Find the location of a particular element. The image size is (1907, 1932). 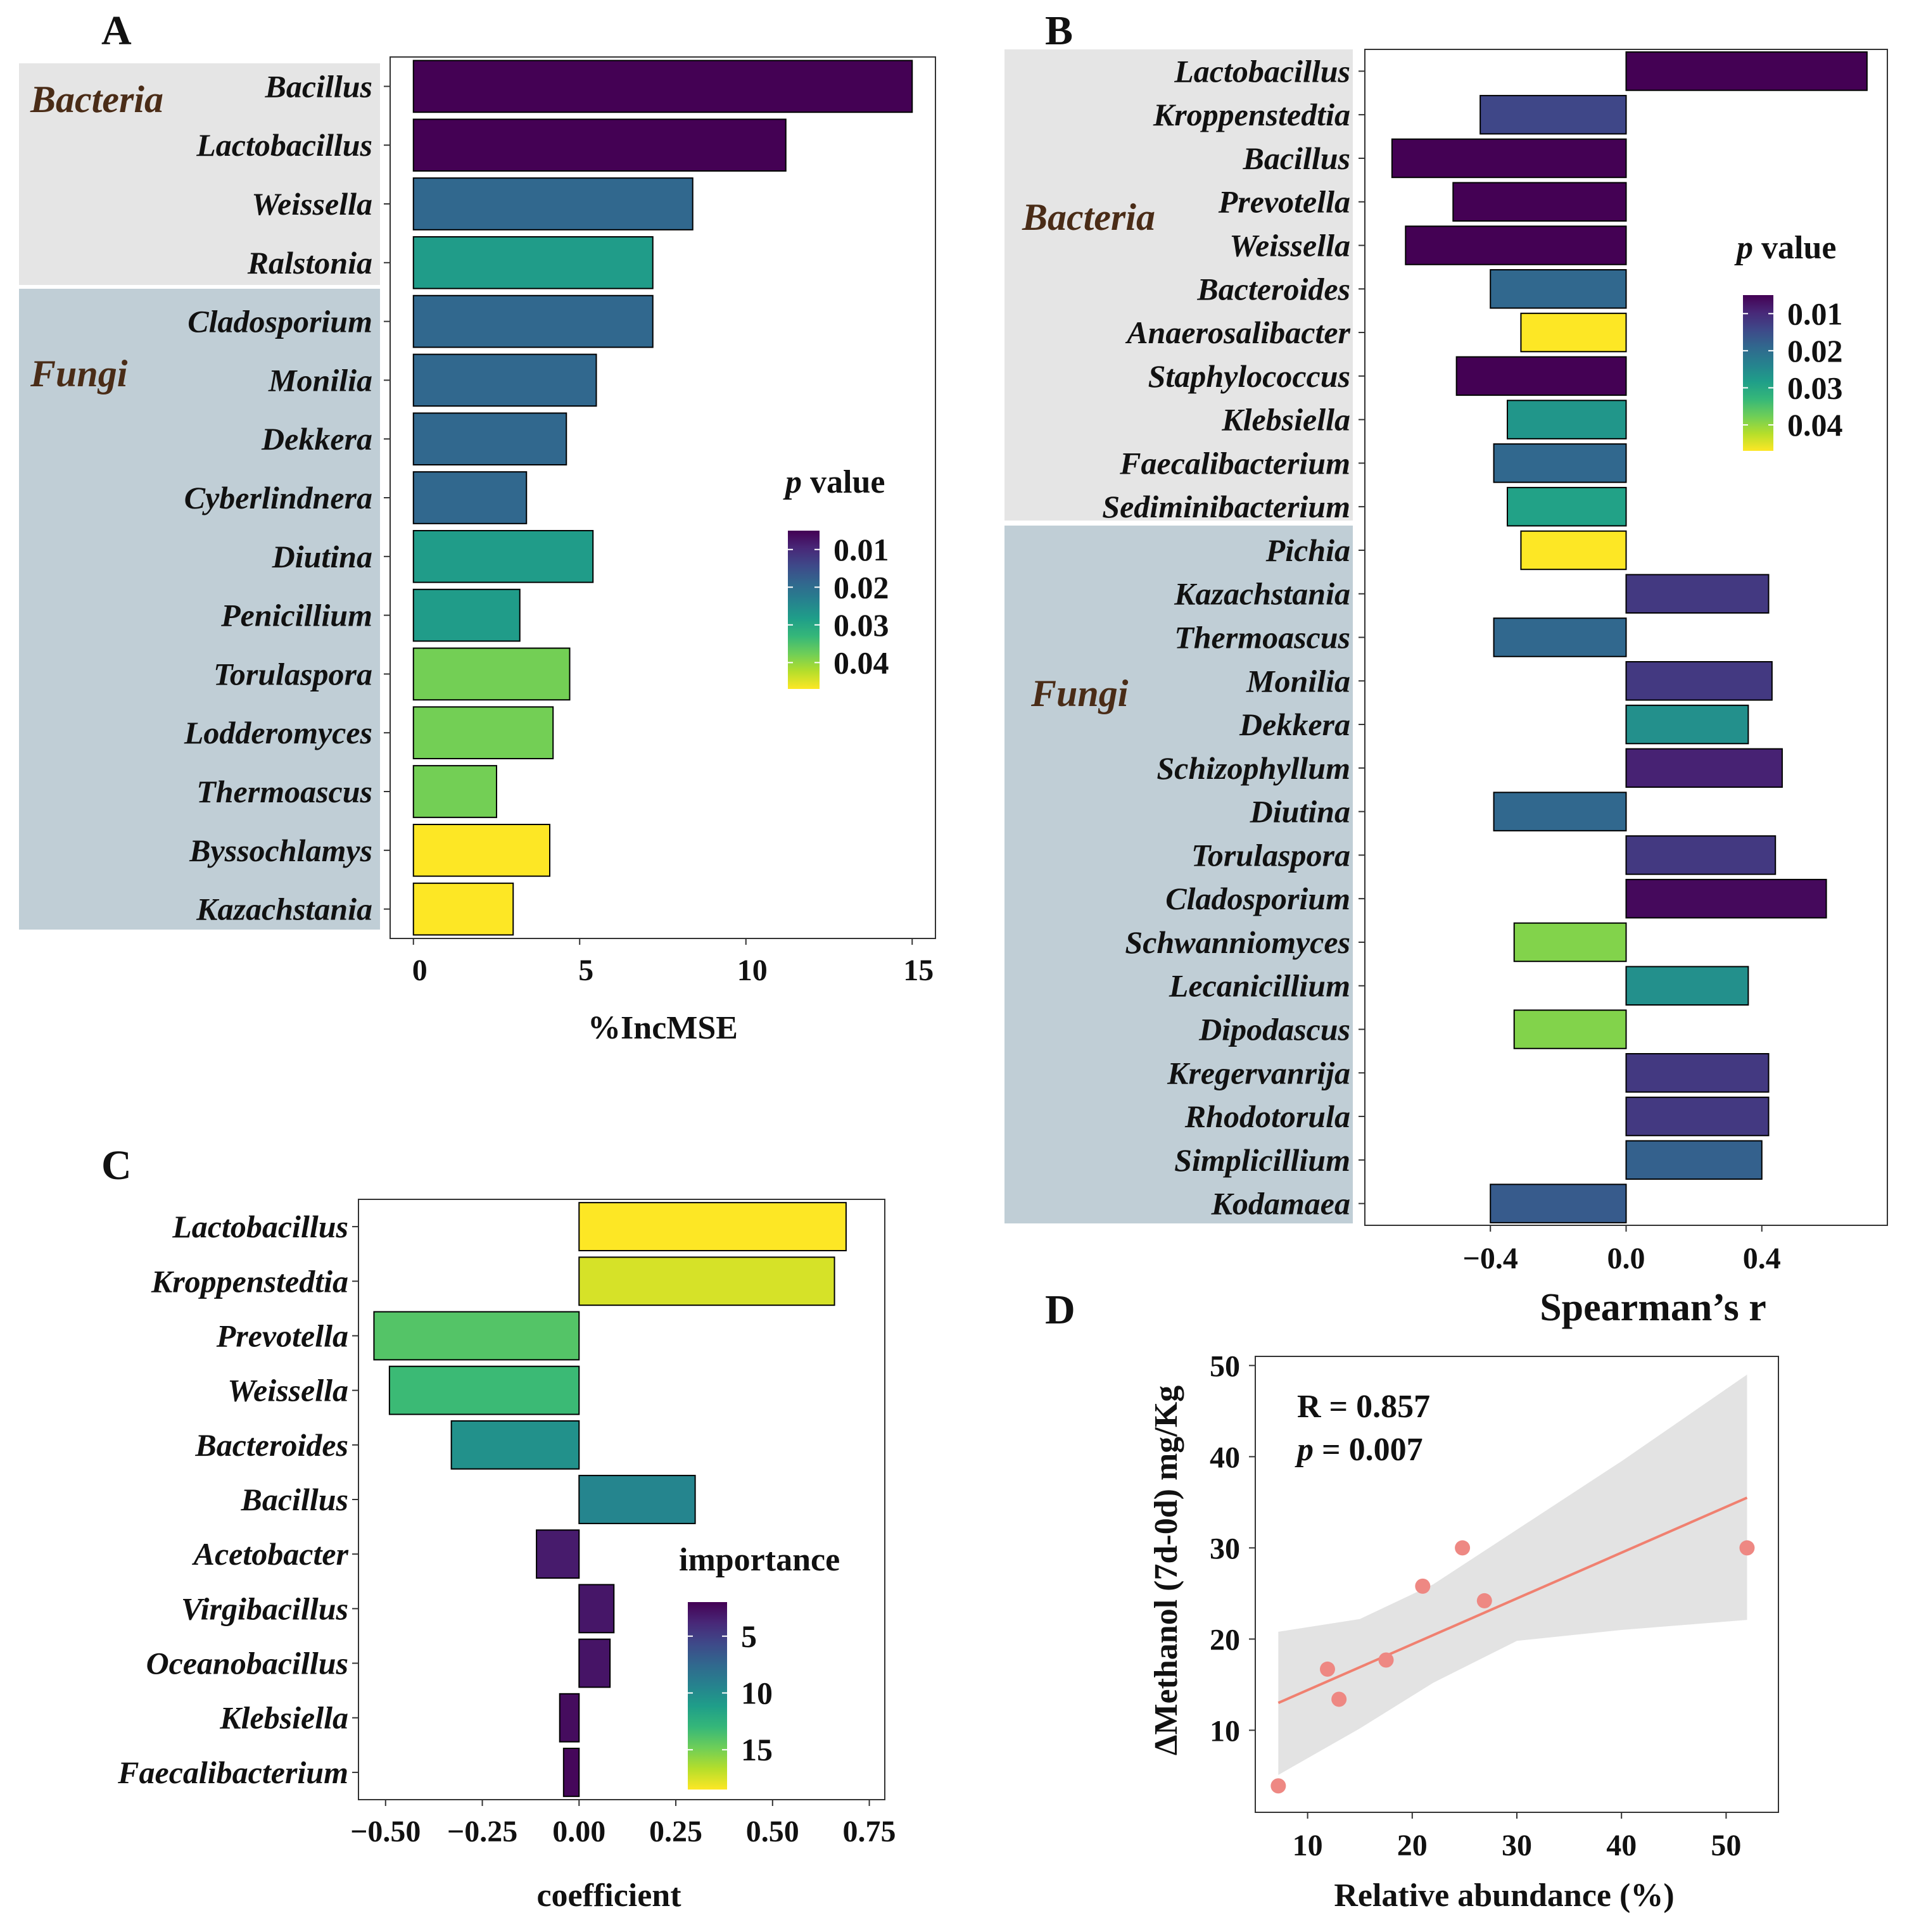

y-tick-label: 20 is located at coordinates (1225, 1640).